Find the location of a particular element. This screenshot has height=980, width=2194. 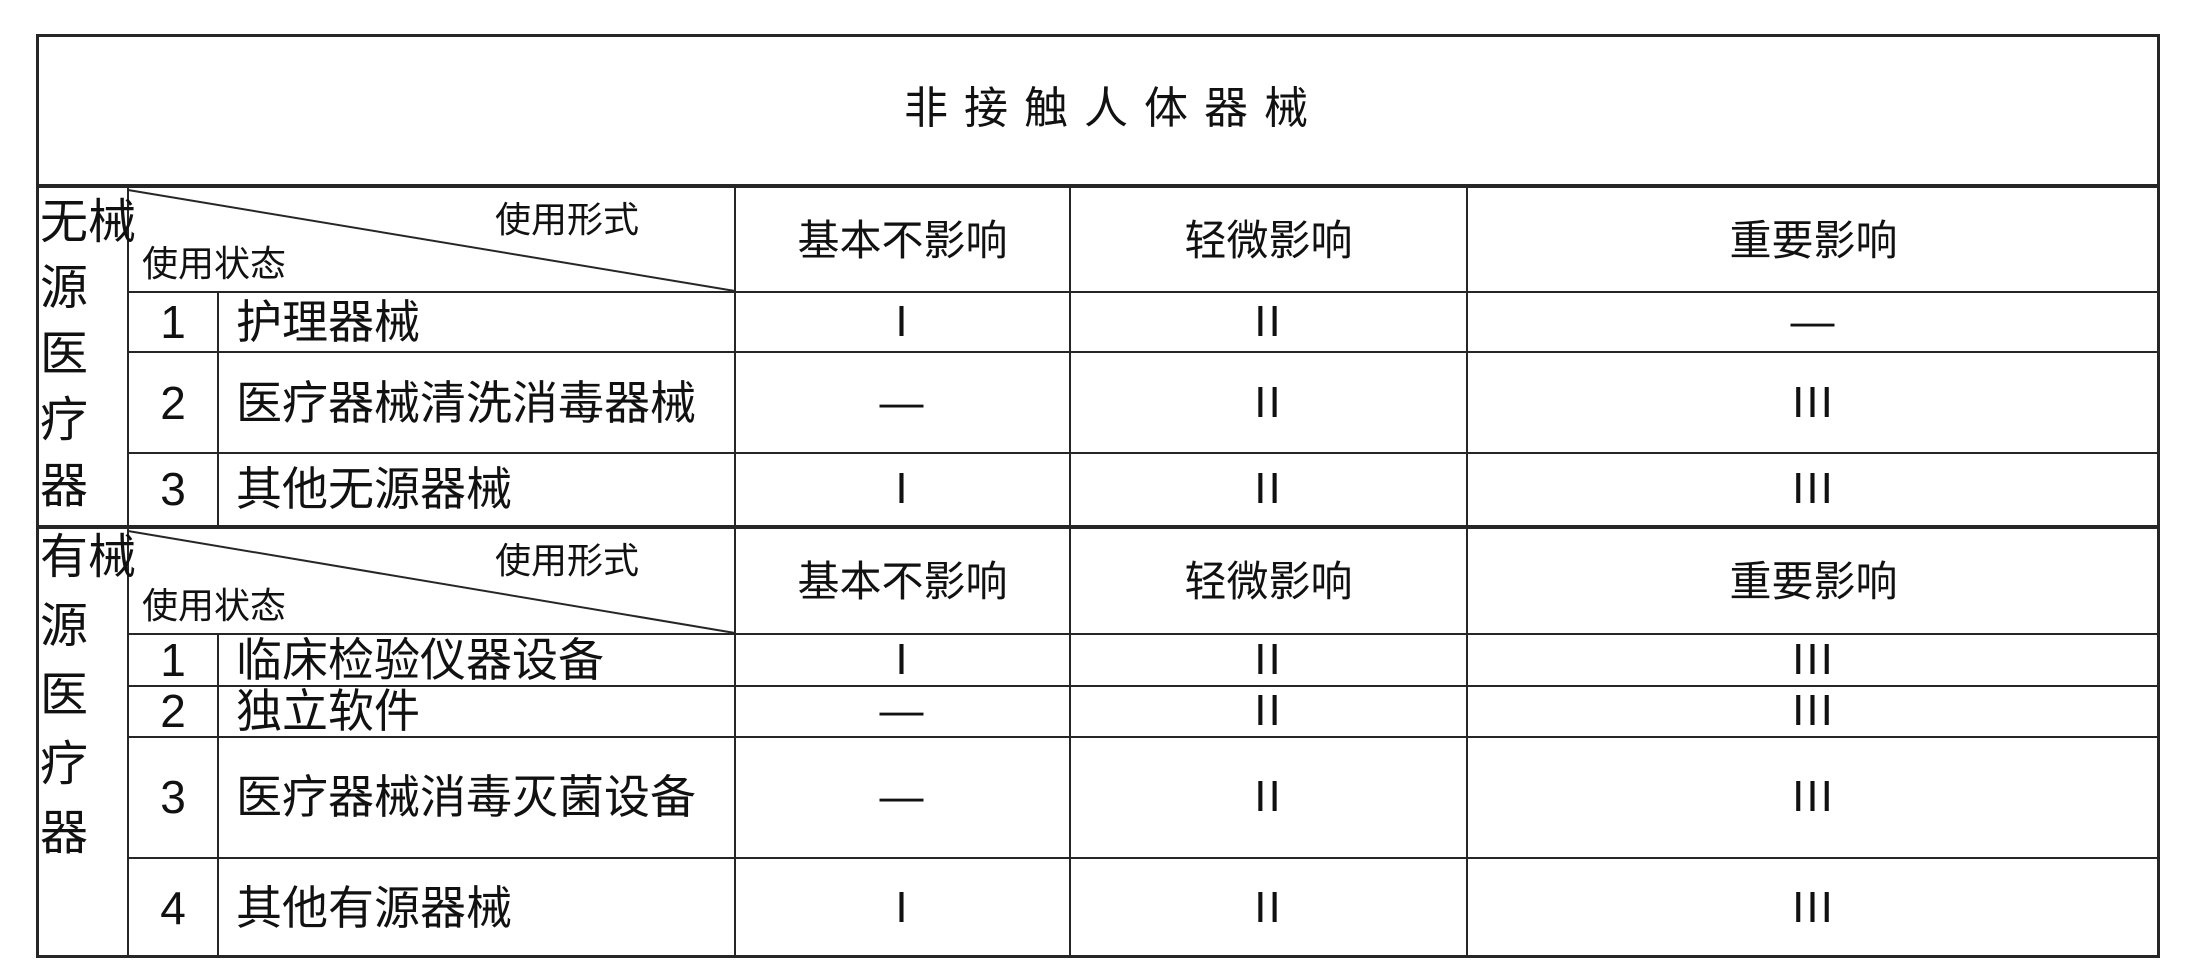

side-label-active-devices: 有源医疗器械 is located at coordinates (82, 731).